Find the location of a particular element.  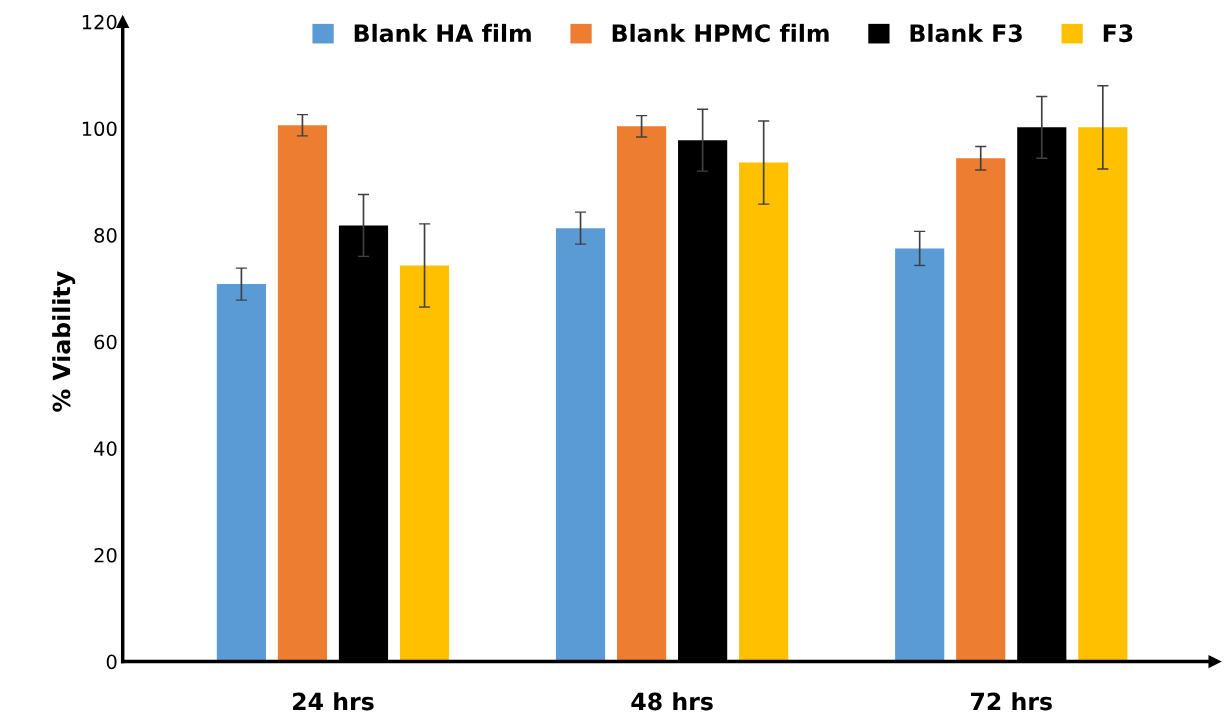

y-tick-label: 60 is located at coordinates (105, 342).